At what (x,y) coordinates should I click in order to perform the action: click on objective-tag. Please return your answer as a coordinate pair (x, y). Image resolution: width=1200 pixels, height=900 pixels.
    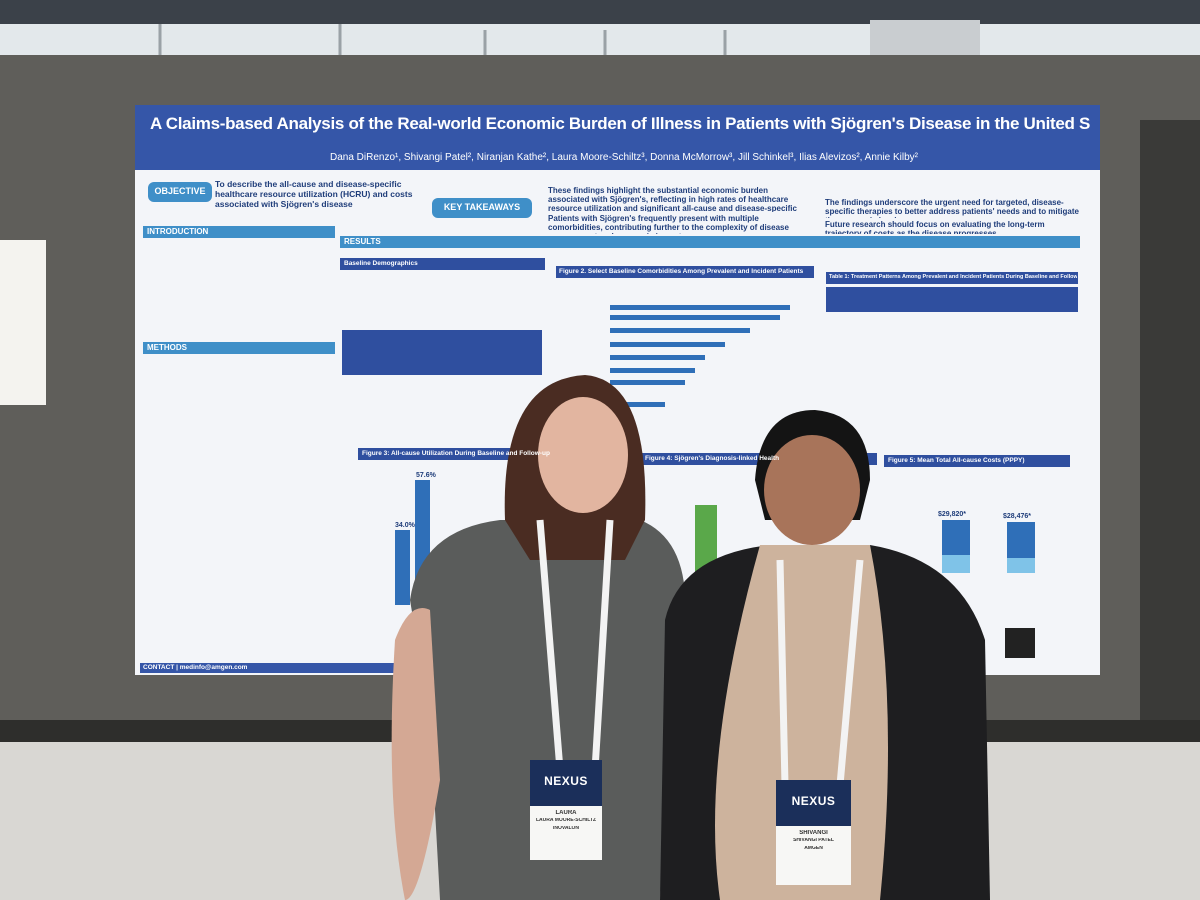
    Looking at the image, I should click on (180, 192).